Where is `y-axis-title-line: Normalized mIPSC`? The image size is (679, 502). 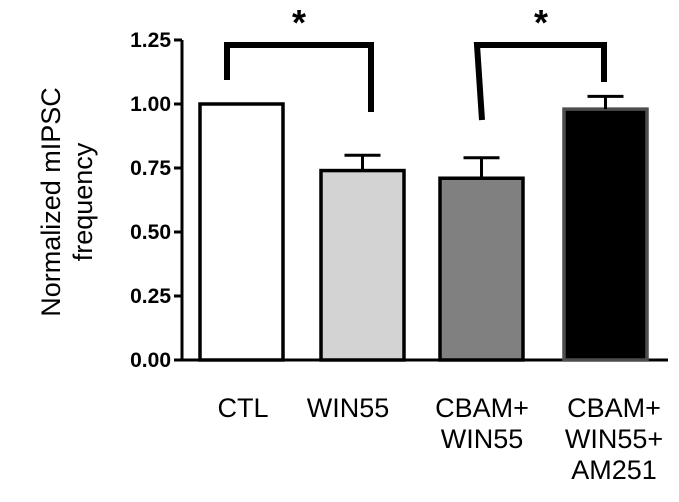
y-axis-title-line: Normalized mIPSC is located at coordinates (51, 202).